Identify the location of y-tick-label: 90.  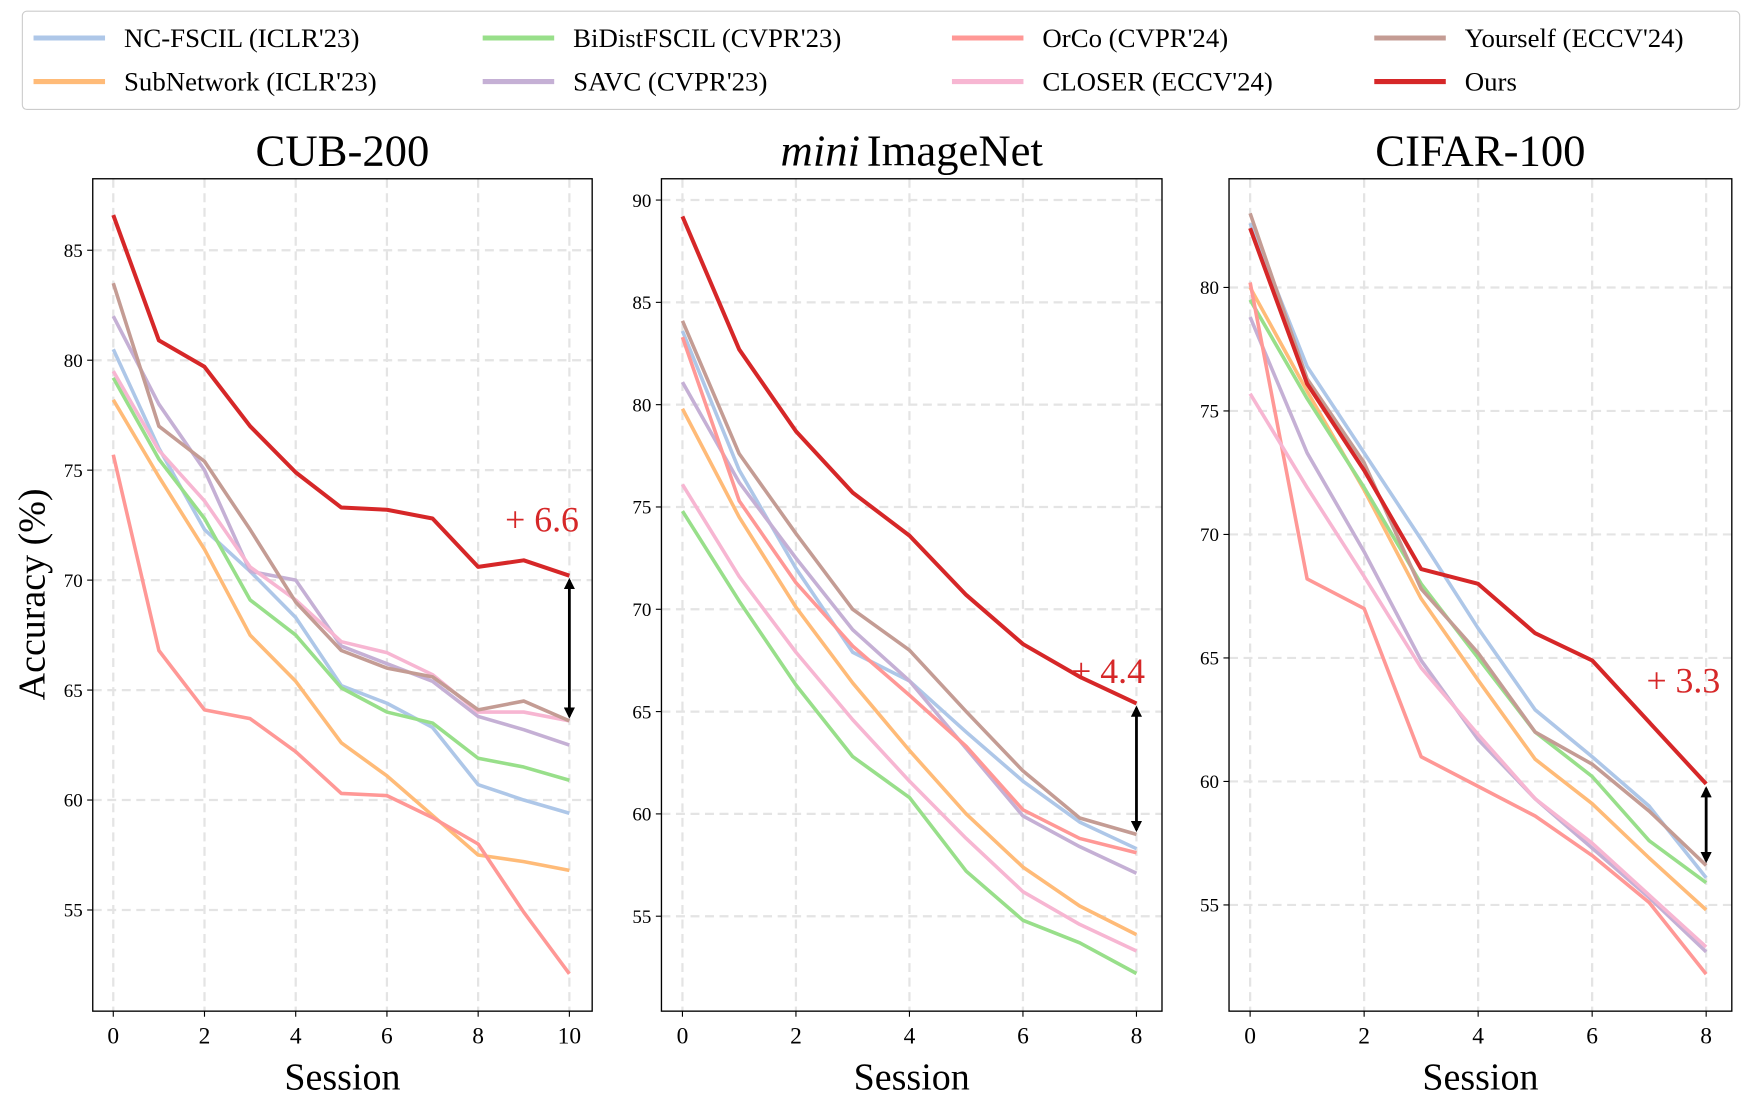
(641, 201).